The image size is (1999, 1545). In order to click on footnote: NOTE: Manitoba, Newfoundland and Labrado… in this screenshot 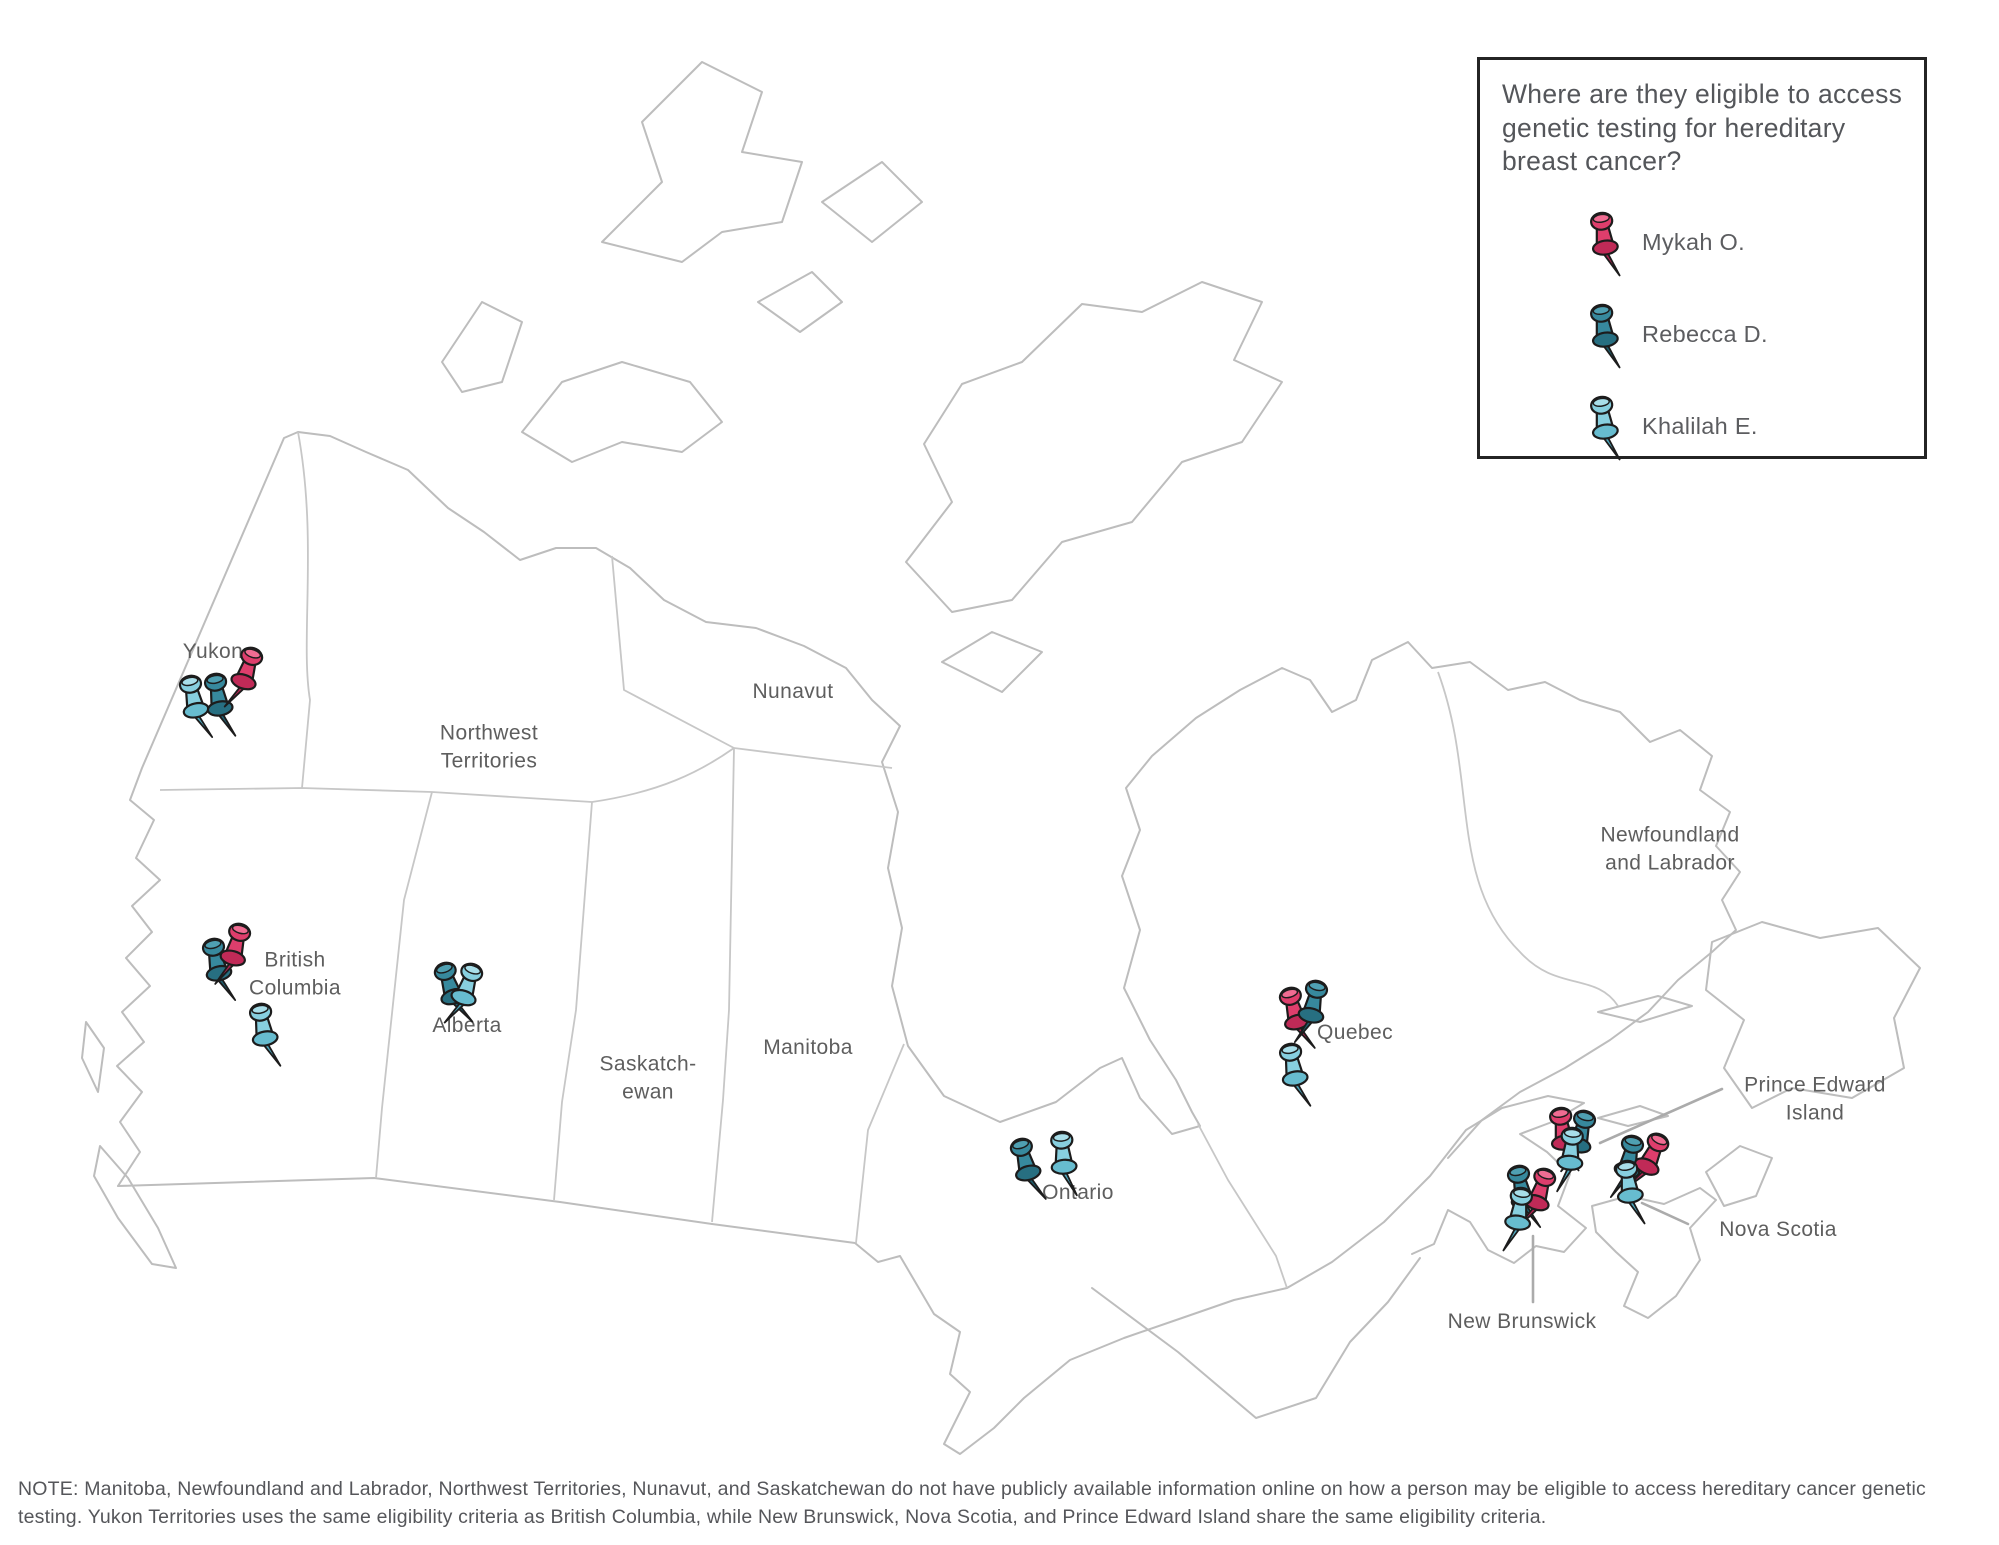, I will do `click(972, 1503)`.